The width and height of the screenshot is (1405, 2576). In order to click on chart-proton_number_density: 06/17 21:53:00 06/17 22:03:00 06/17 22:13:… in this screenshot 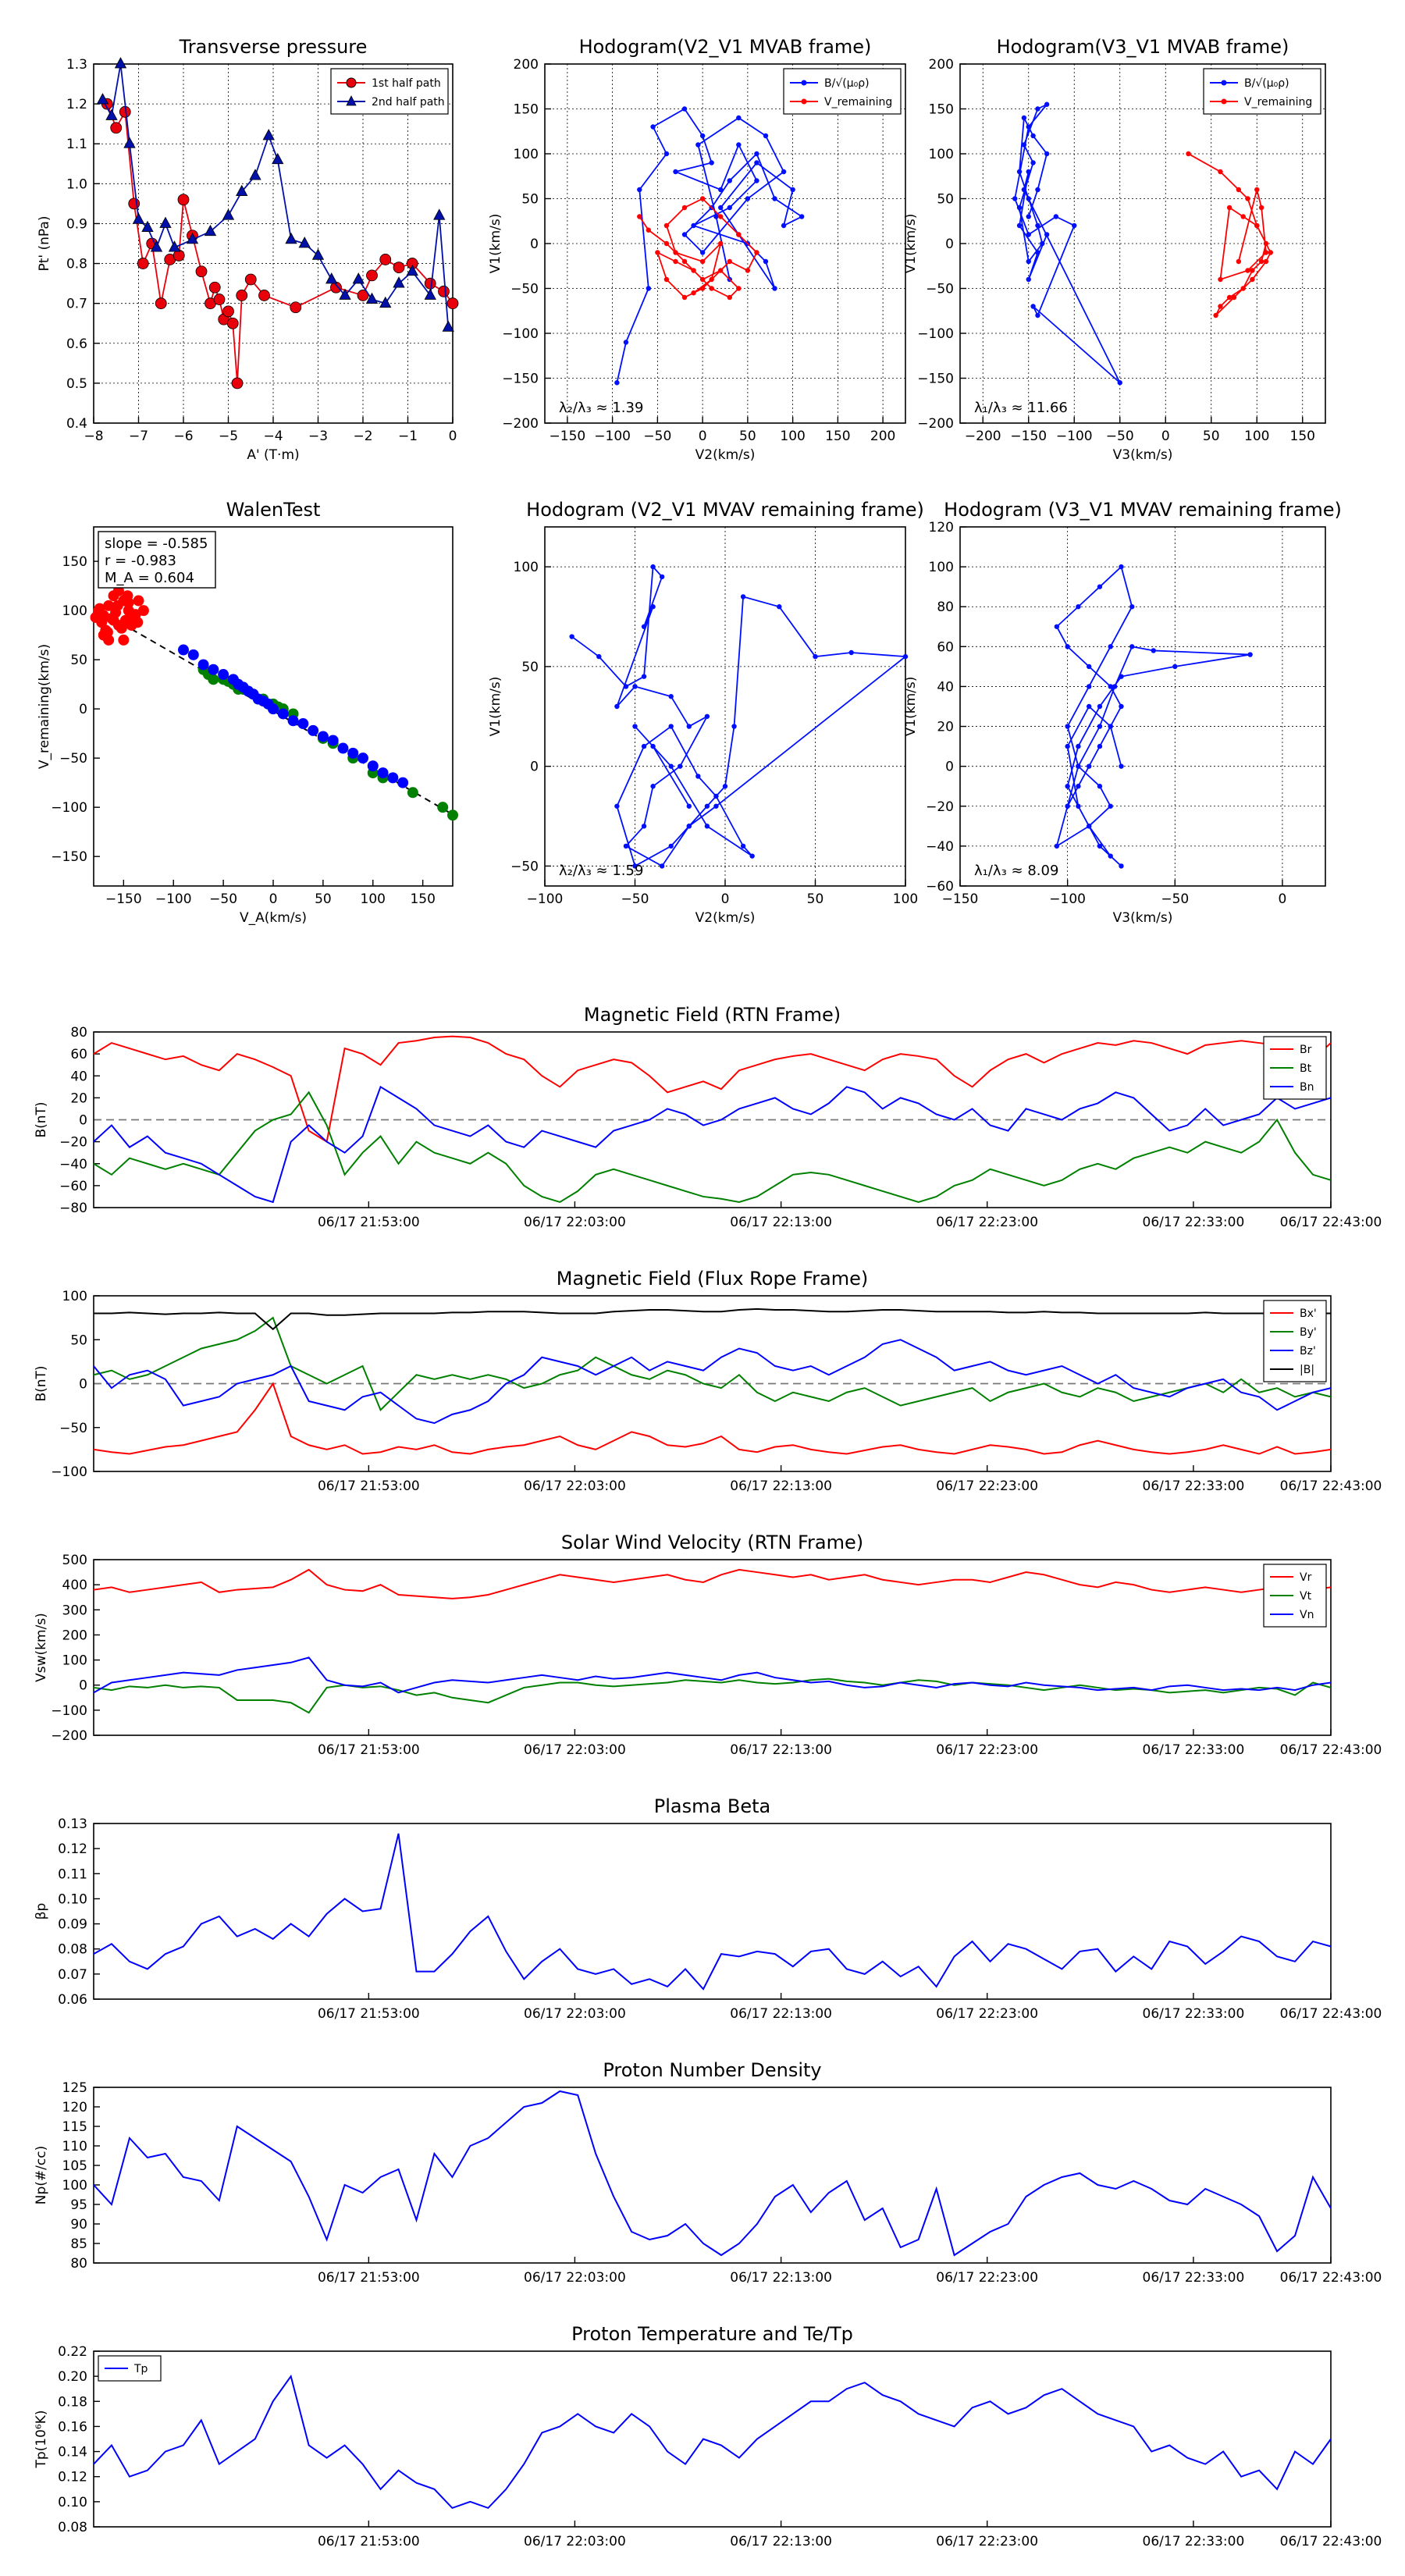, I will do `click(708, 2172)`.